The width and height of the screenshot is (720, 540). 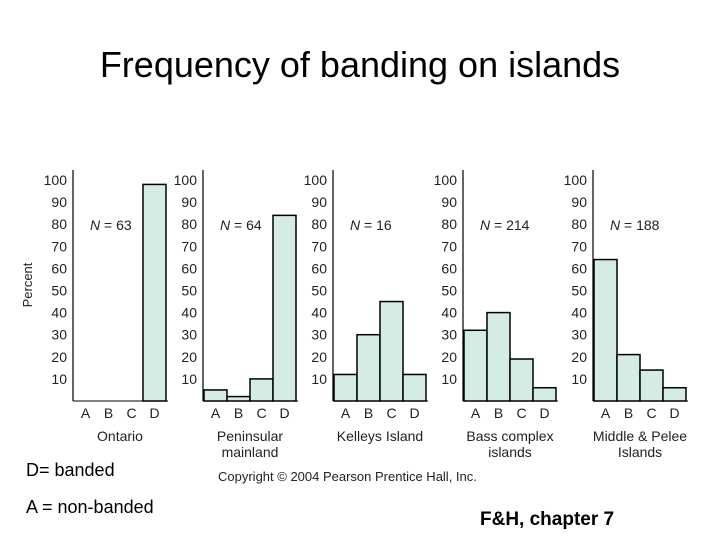 I want to click on panel-4-ytick-80: 80, so click(x=449, y=224).